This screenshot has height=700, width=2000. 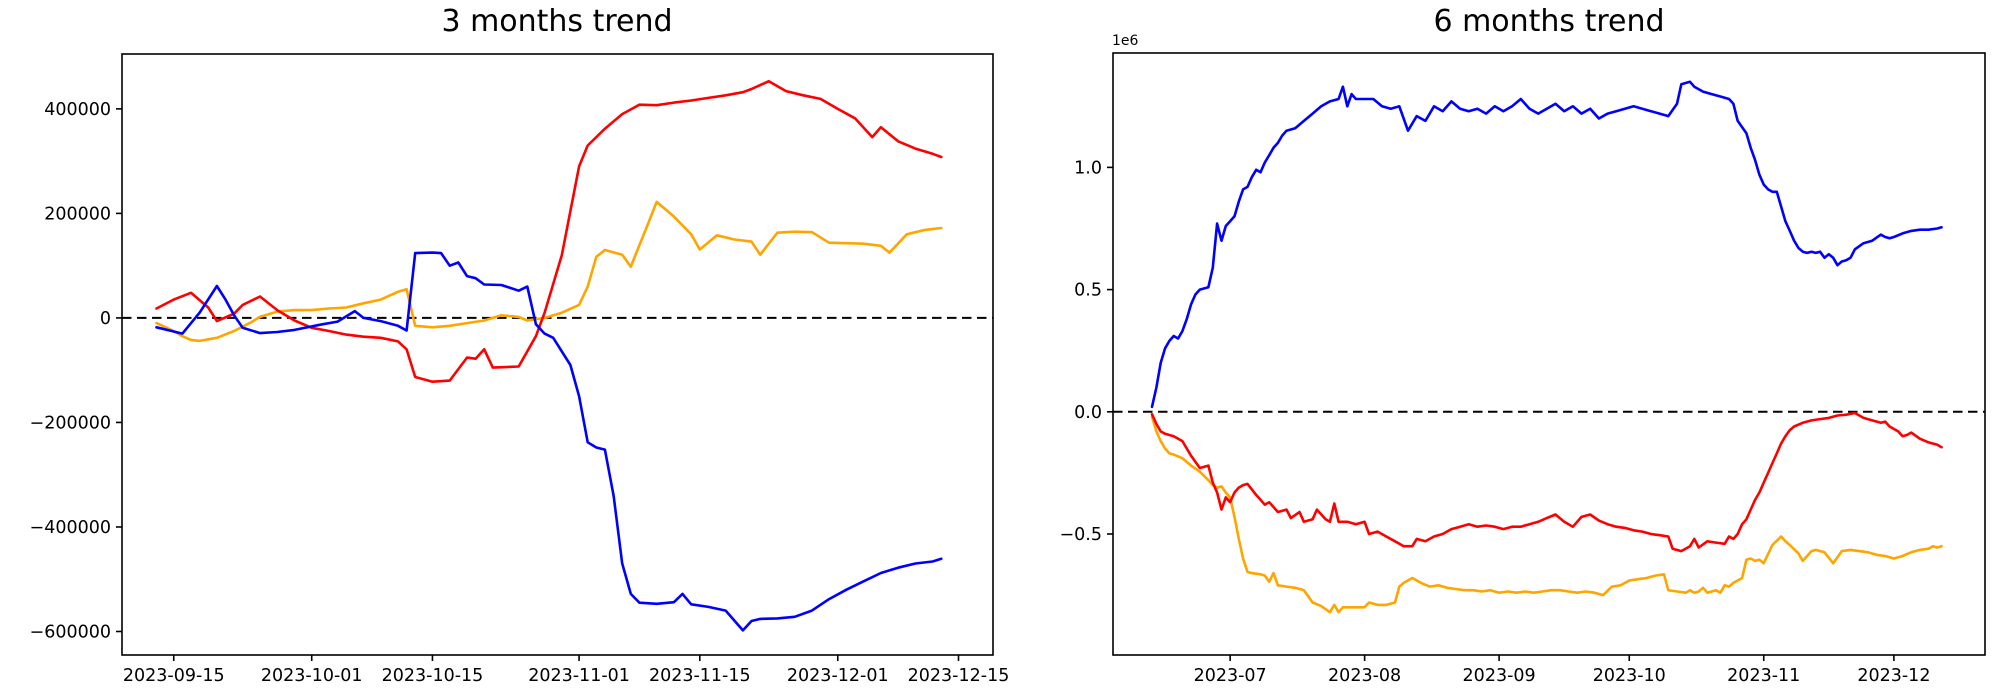 I want to click on x-tick-label: 2023-08, so click(x=1364, y=676).